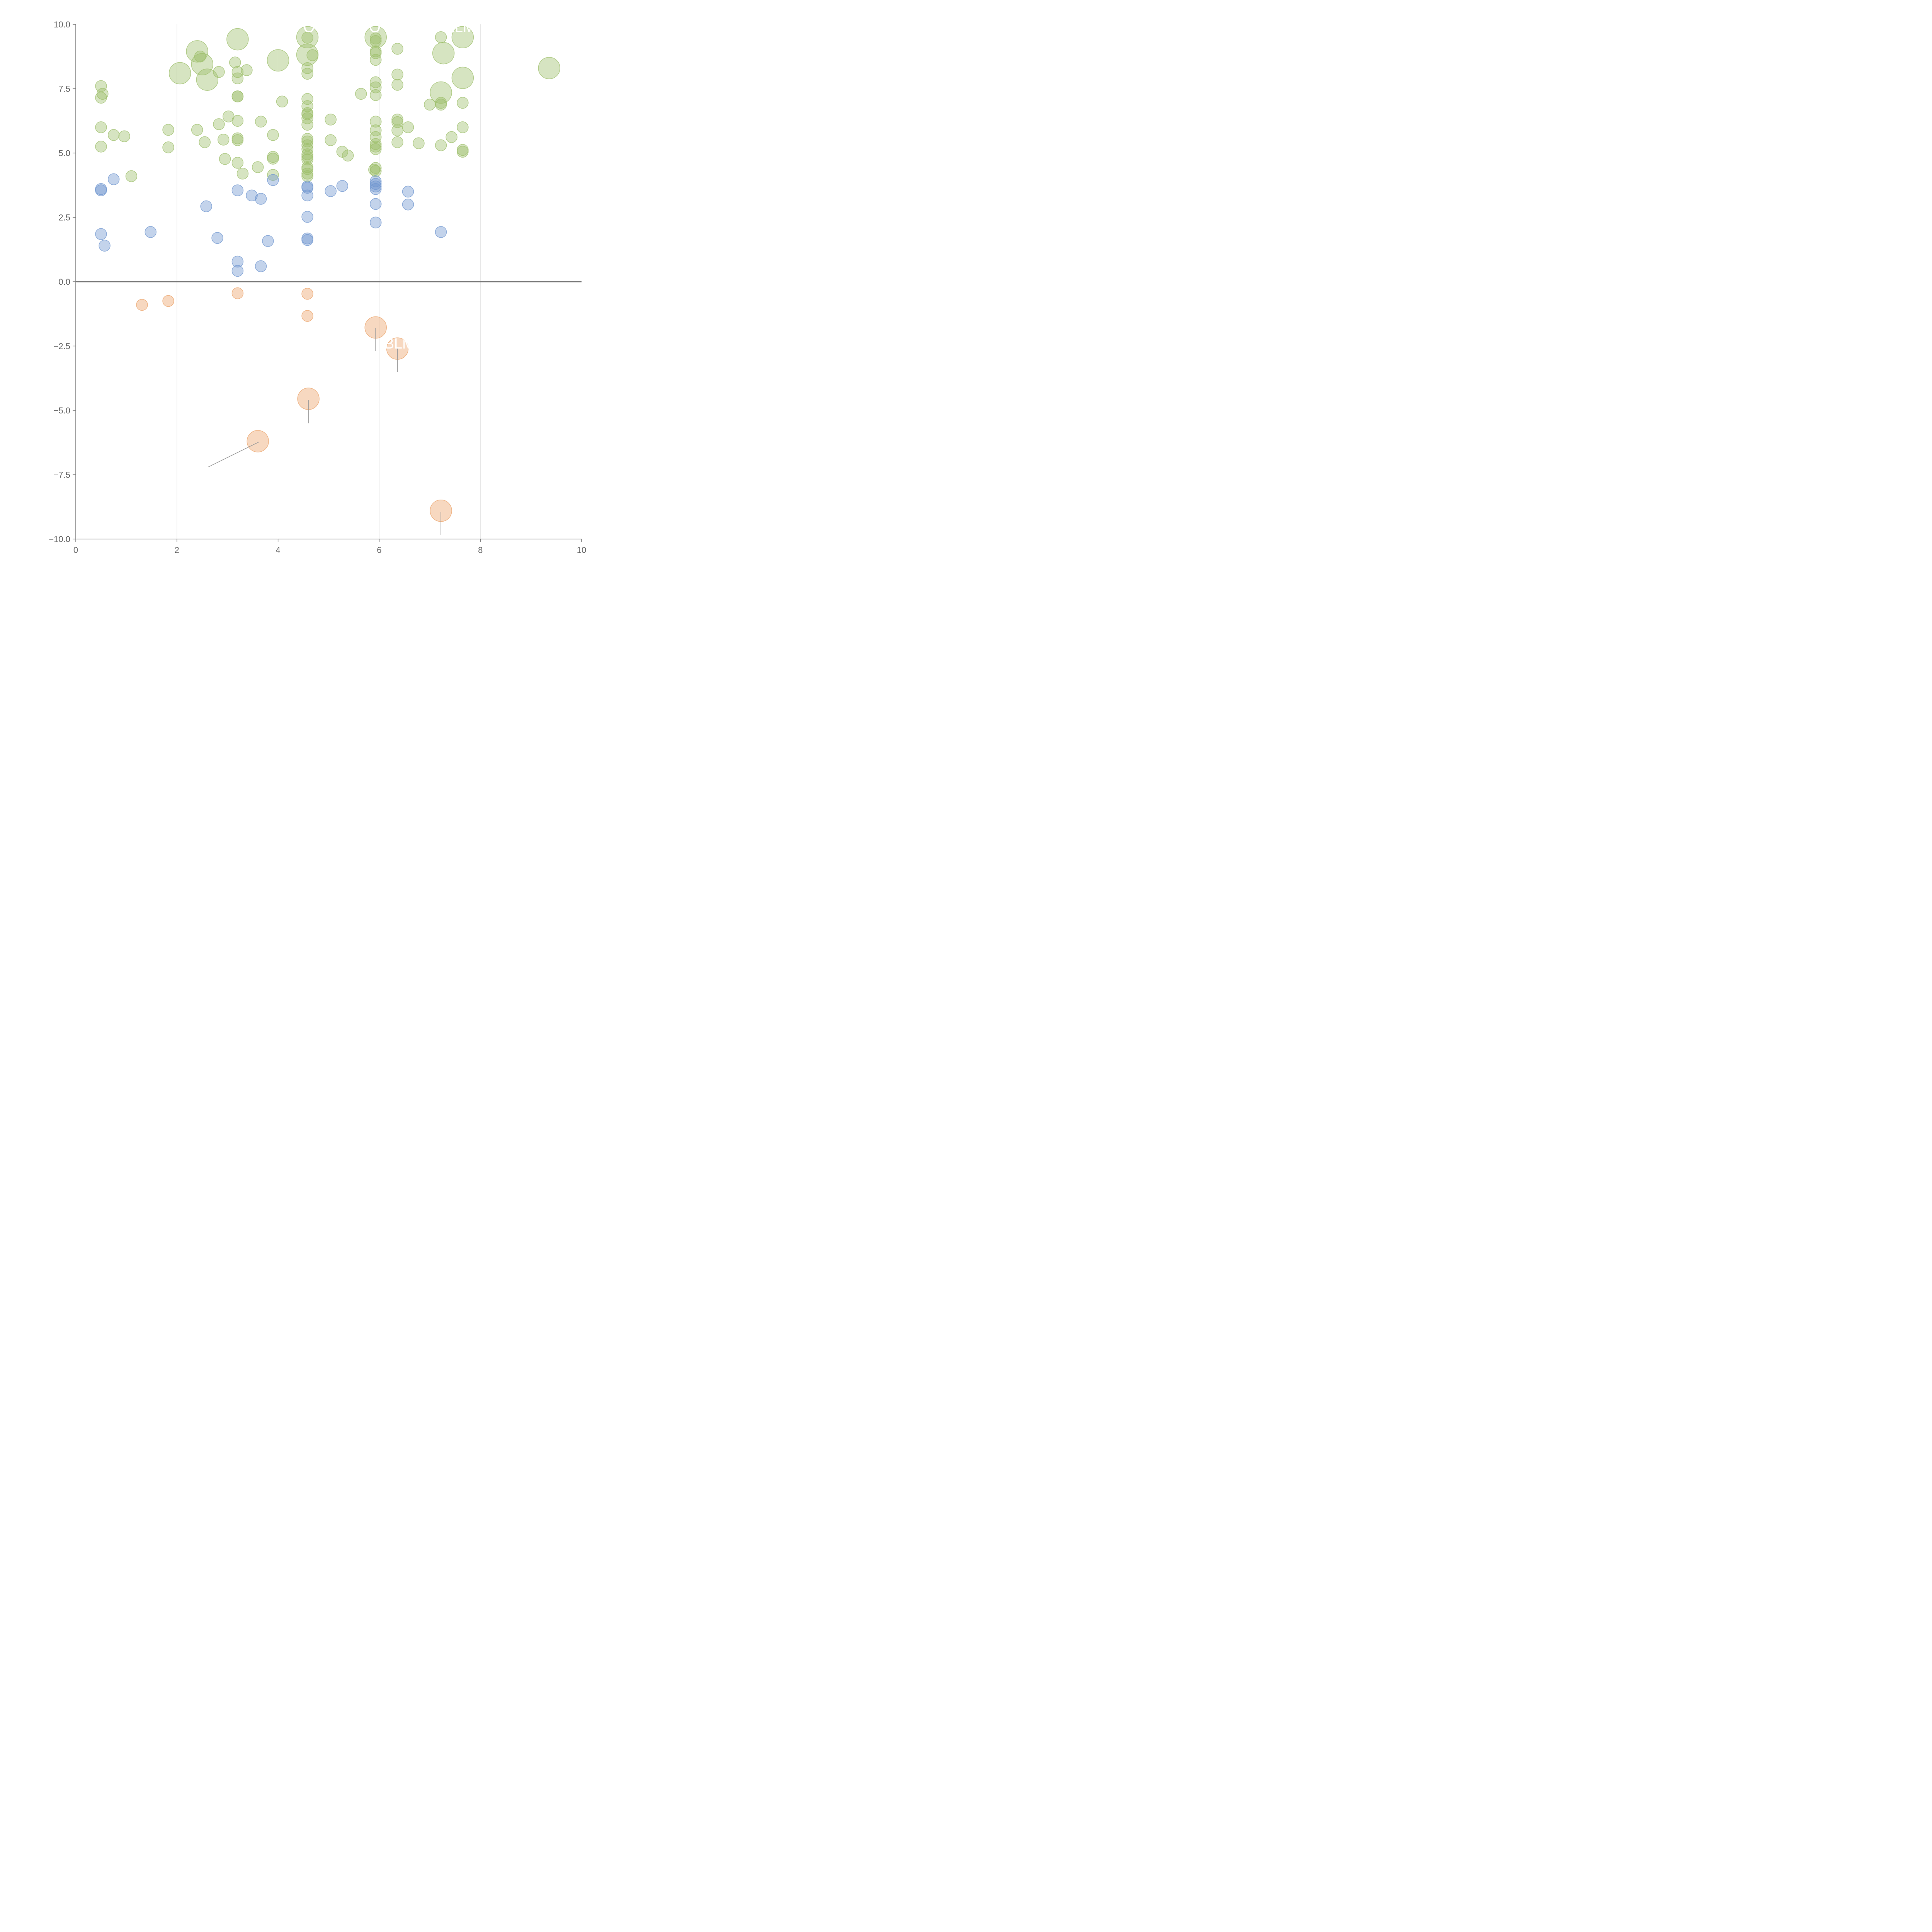 This screenshot has height=1932, width=1932. Describe the element at coordinates (581, 550) in the screenshot. I see `x-tick-label: 10` at that location.